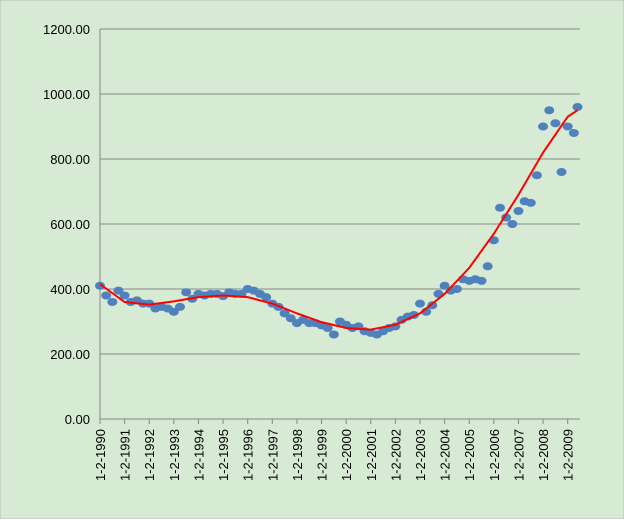  Describe the element at coordinates (469, 455) in the screenshot. I see `x-tick-label: 1-2-2005` at that location.